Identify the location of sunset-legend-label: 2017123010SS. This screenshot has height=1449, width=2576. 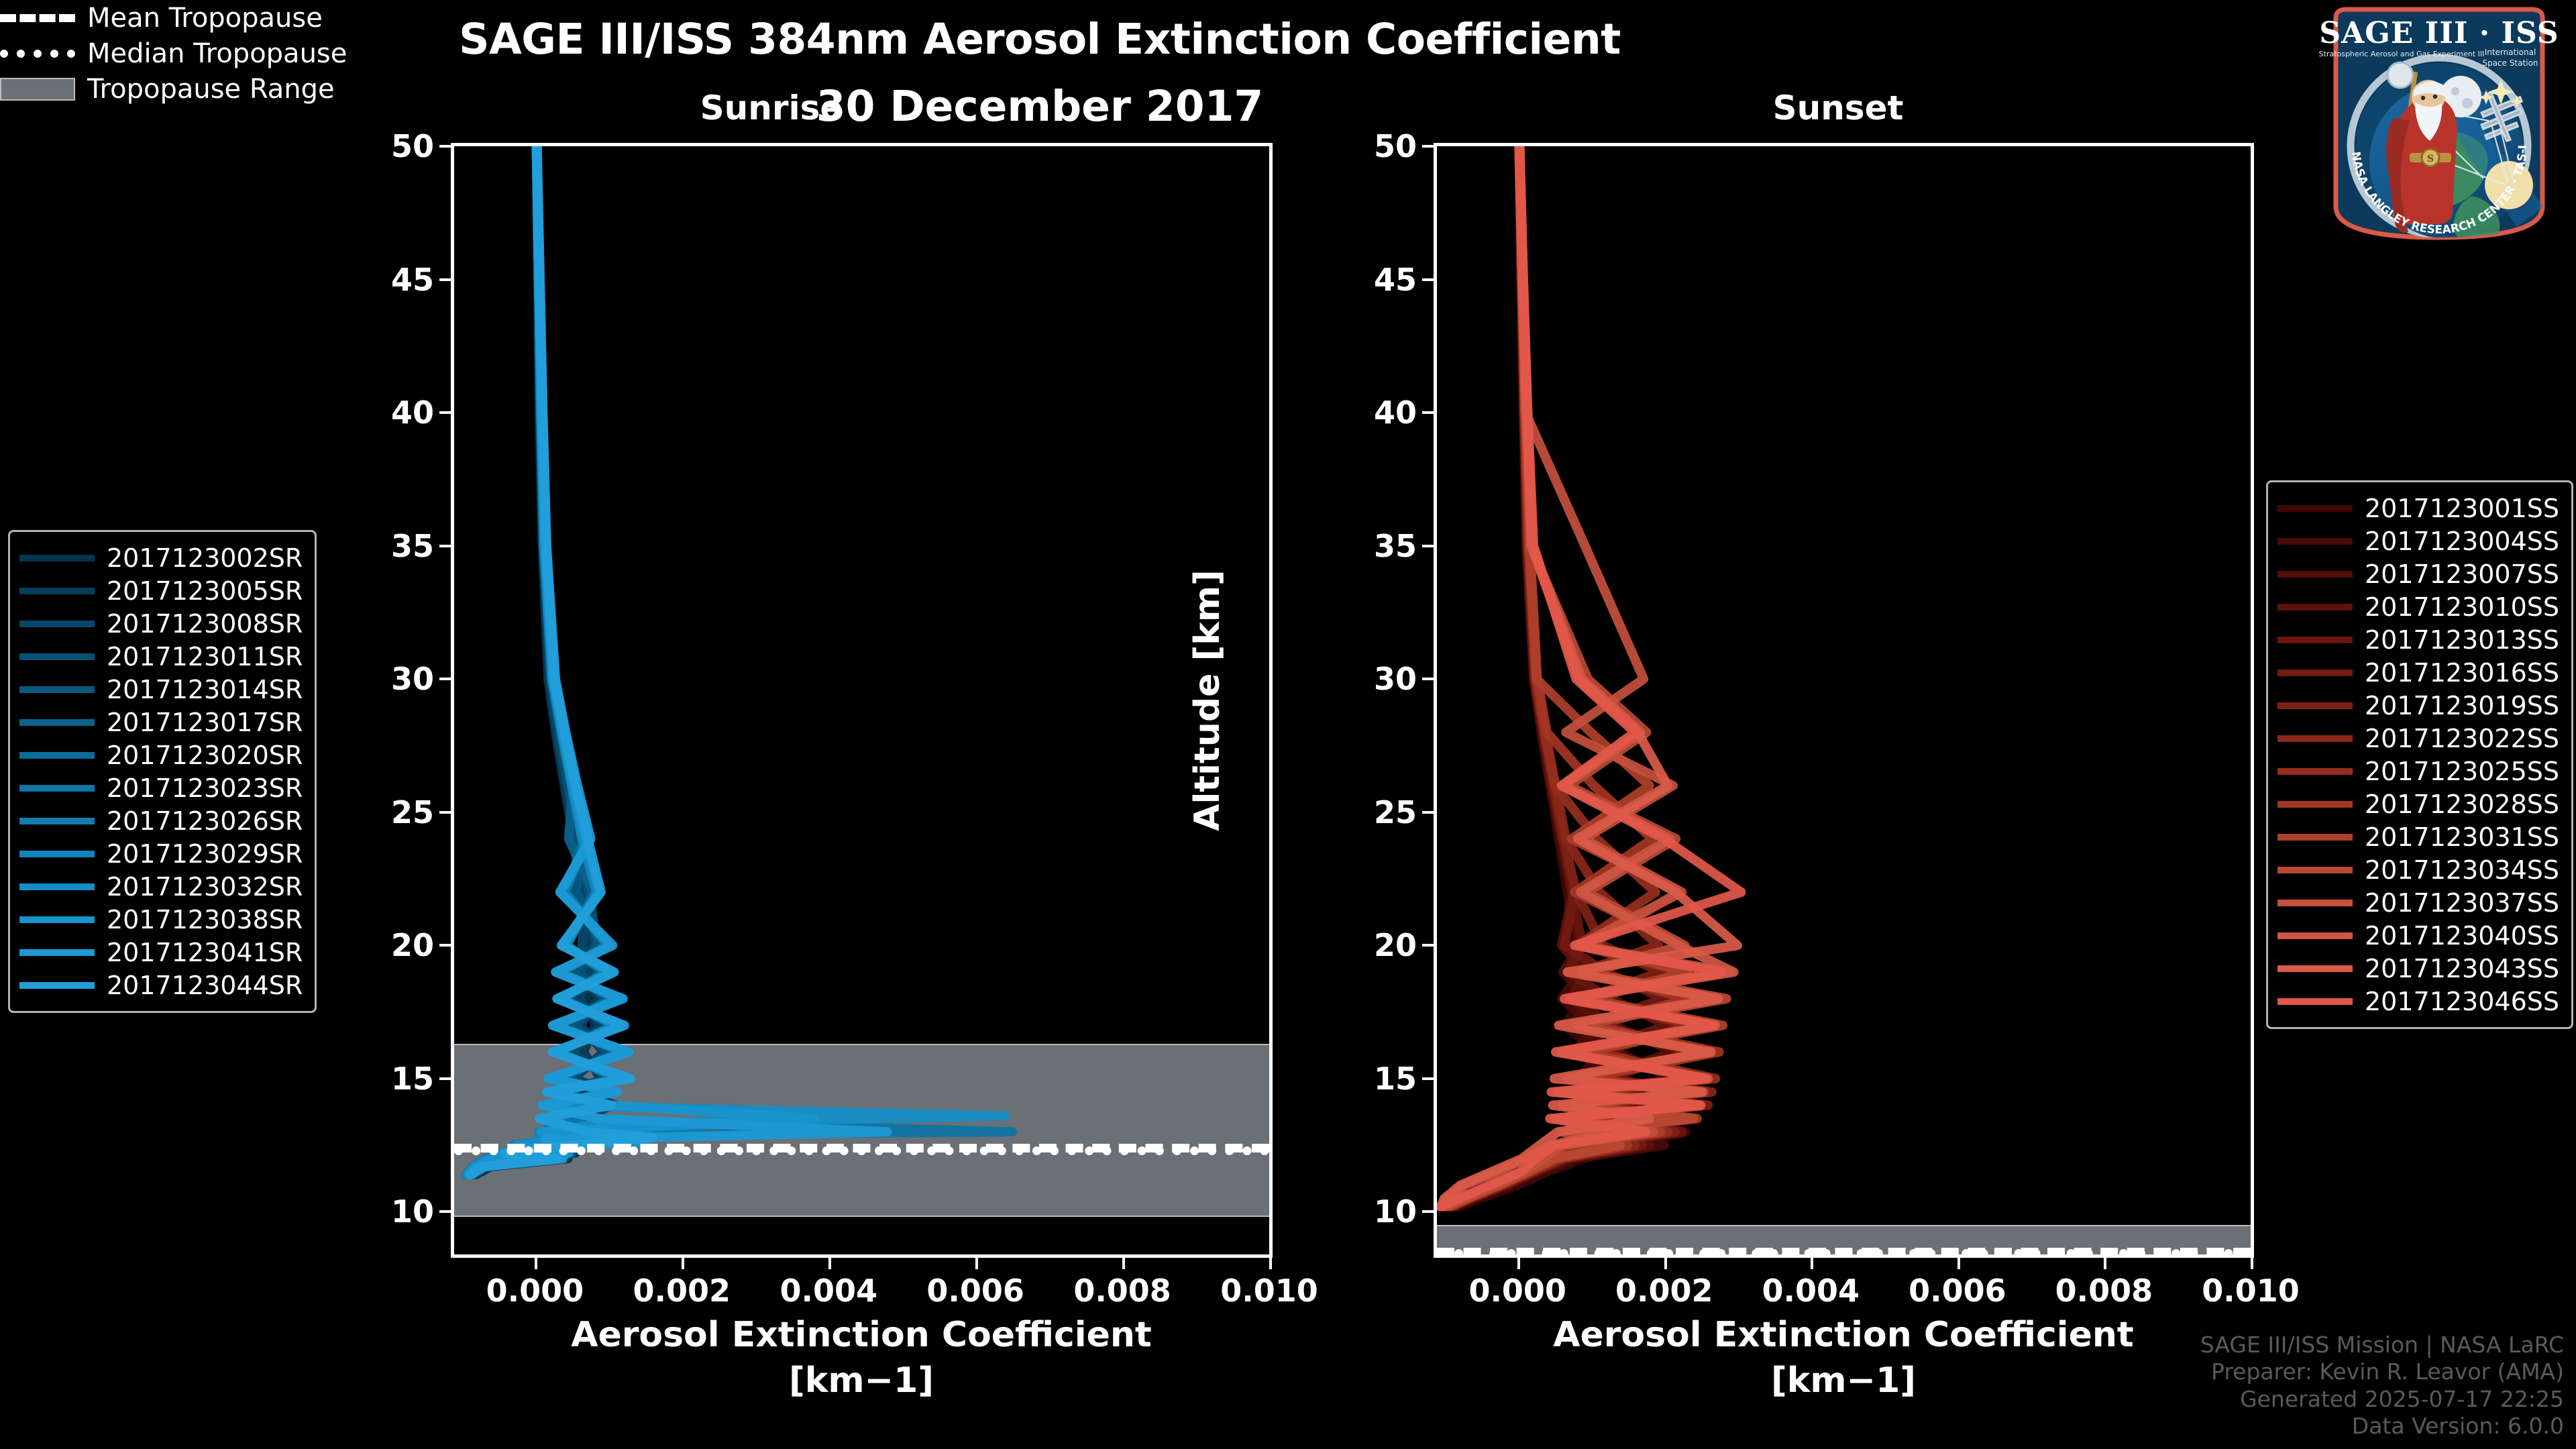
(2462, 607).